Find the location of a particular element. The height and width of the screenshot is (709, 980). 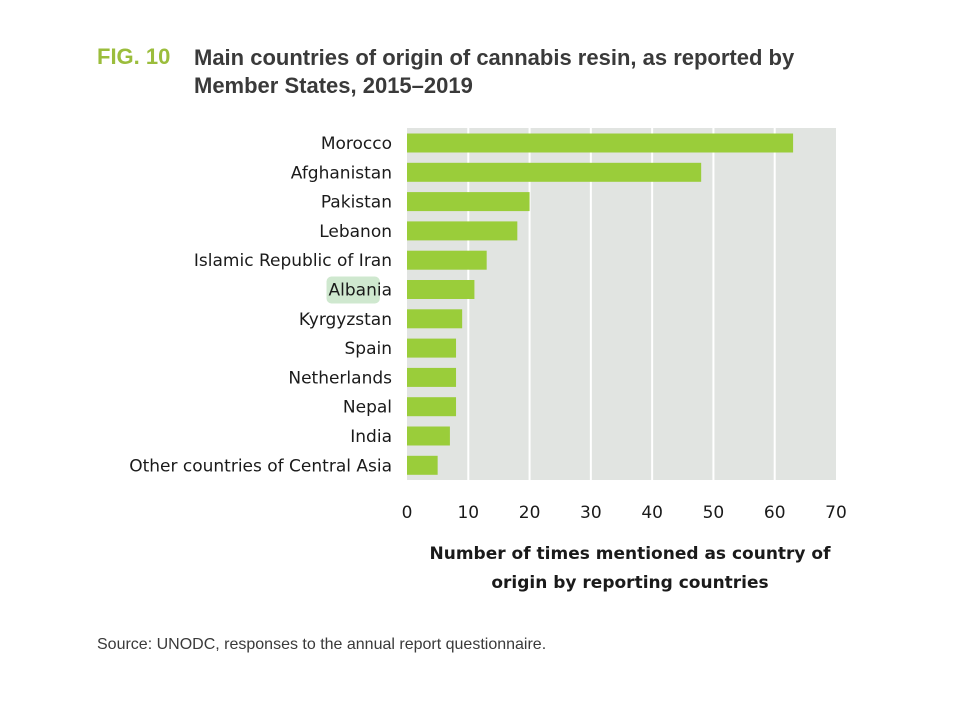

x-tick-label: 70 is located at coordinates (836, 513).